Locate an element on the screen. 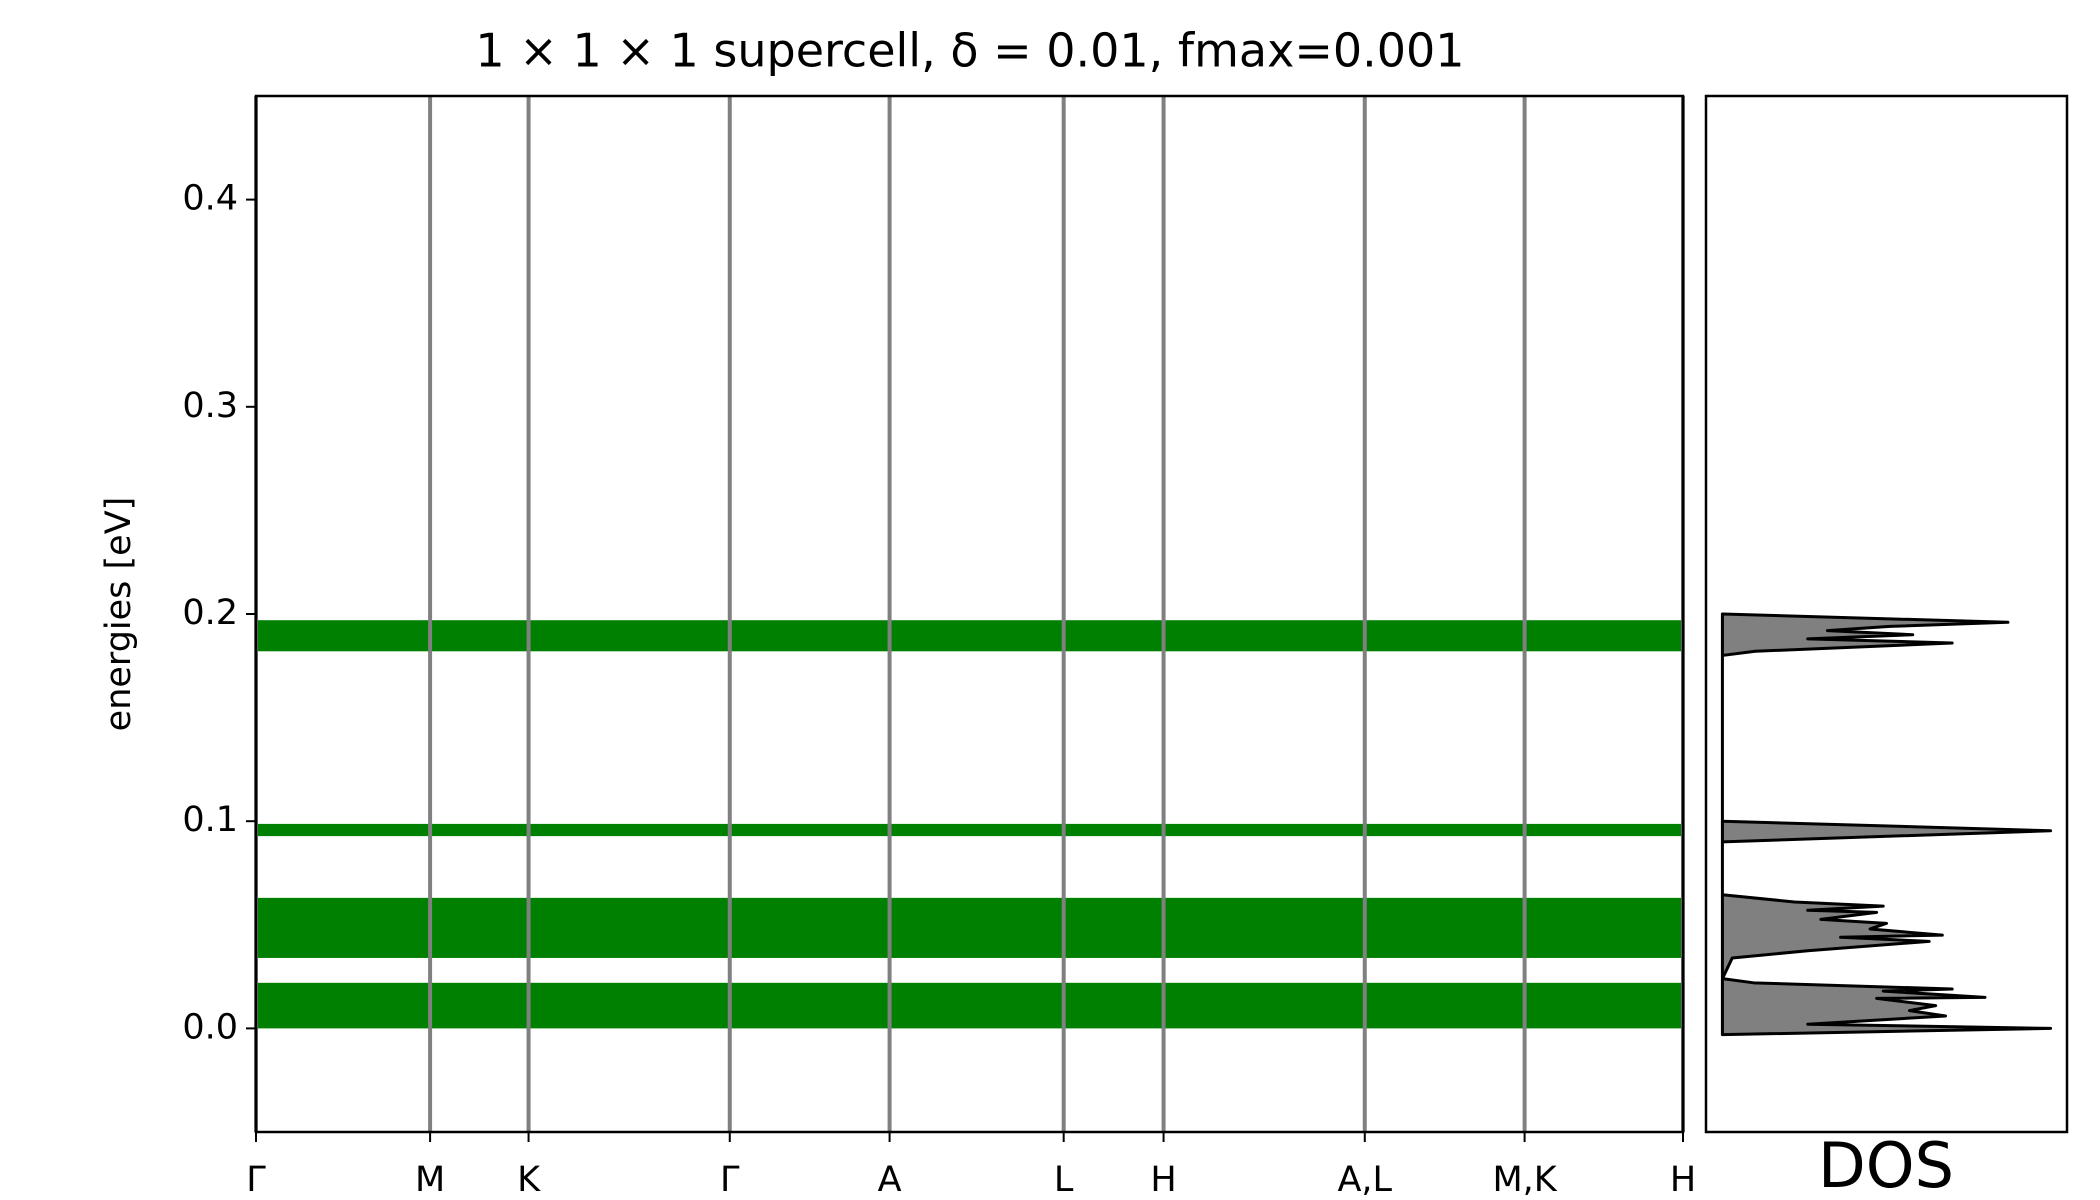  y-tick-label: 0.0 is located at coordinates (210, 1027).